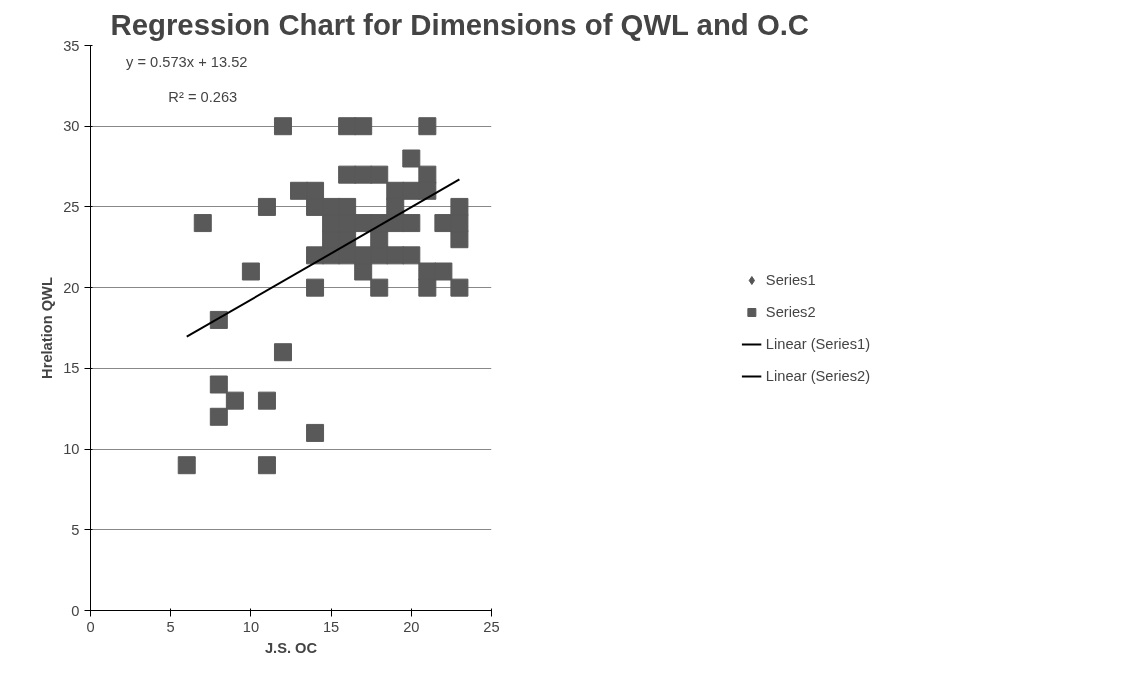 Image resolution: width=1148 pixels, height=693 pixels. I want to click on chart-title: Regression Chart for Dimensions of QWL and O.C, so click(460, 24).